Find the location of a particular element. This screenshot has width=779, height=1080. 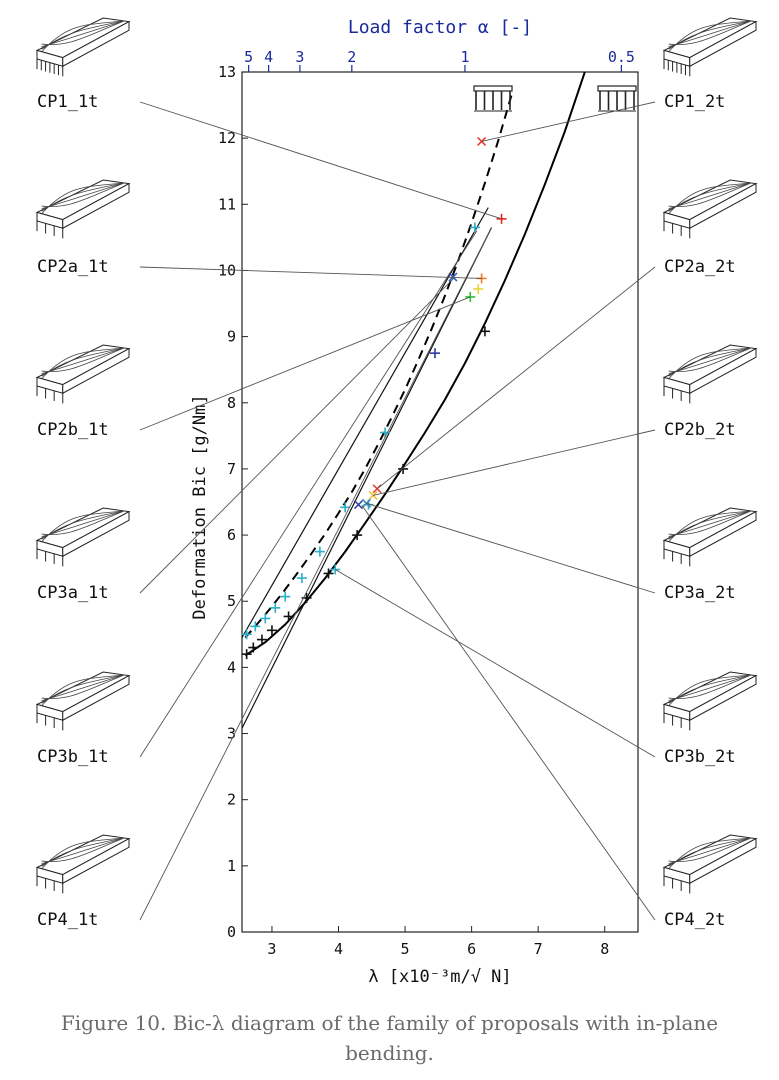

top-tick-label: 5 is located at coordinates (248, 57).